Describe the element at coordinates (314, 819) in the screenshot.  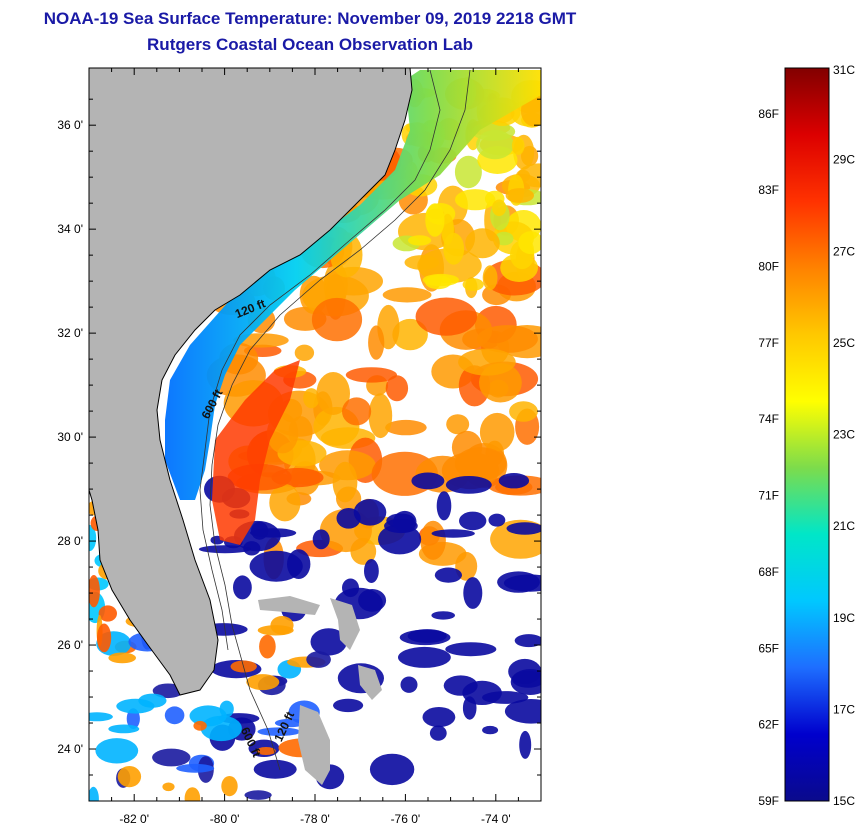
I see `longitude-labels: -82 0' -80 0' -78 0' -76 0' -74 0'` at that location.